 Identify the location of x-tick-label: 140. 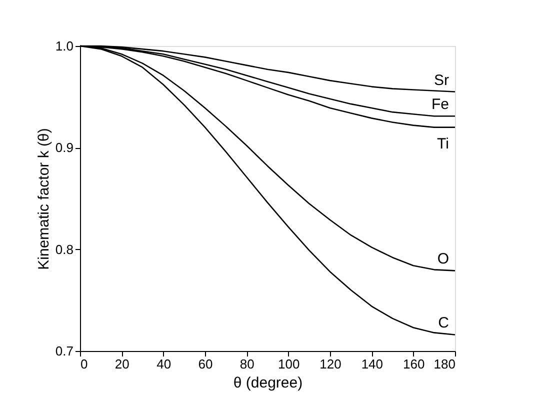
(372, 364).